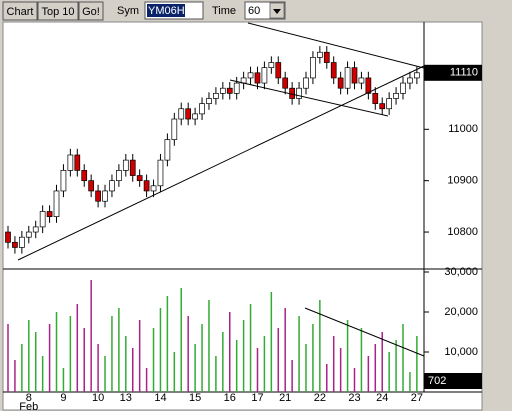 The height and width of the screenshot is (411, 512). Describe the element at coordinates (463, 129) in the screenshot. I see `y-tick-label: 11000` at that location.